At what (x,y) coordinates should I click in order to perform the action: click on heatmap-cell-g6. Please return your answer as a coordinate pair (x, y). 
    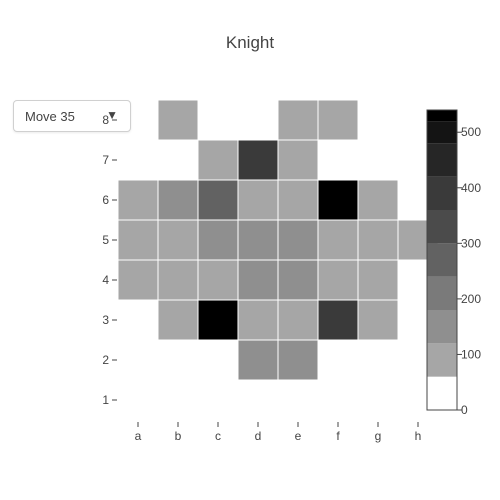
    Looking at the image, I should click on (378, 200).